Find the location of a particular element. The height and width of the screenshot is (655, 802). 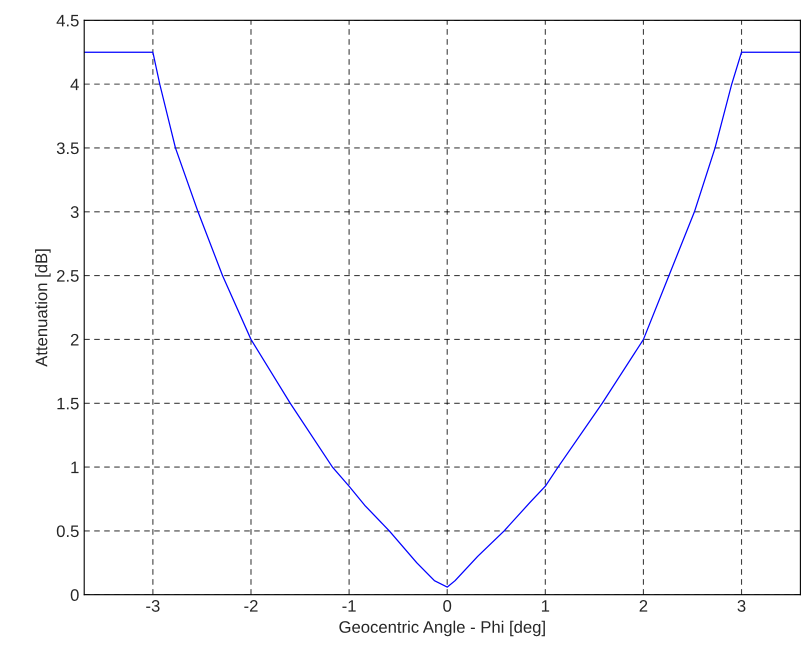

x-tick-label: 1 is located at coordinates (546, 606).